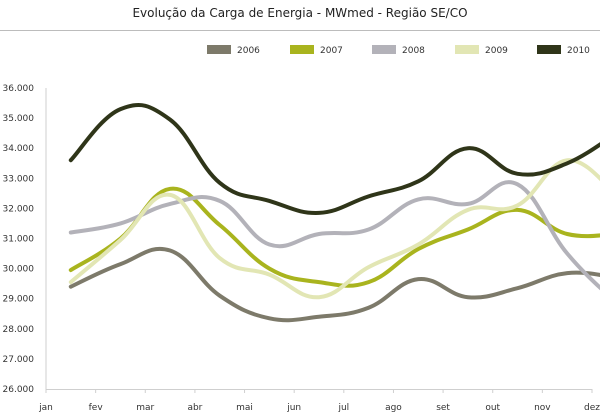 This screenshot has width=600, height=413. Describe the element at coordinates (219, 49) in the screenshot. I see `legend-swatch-2006` at that location.